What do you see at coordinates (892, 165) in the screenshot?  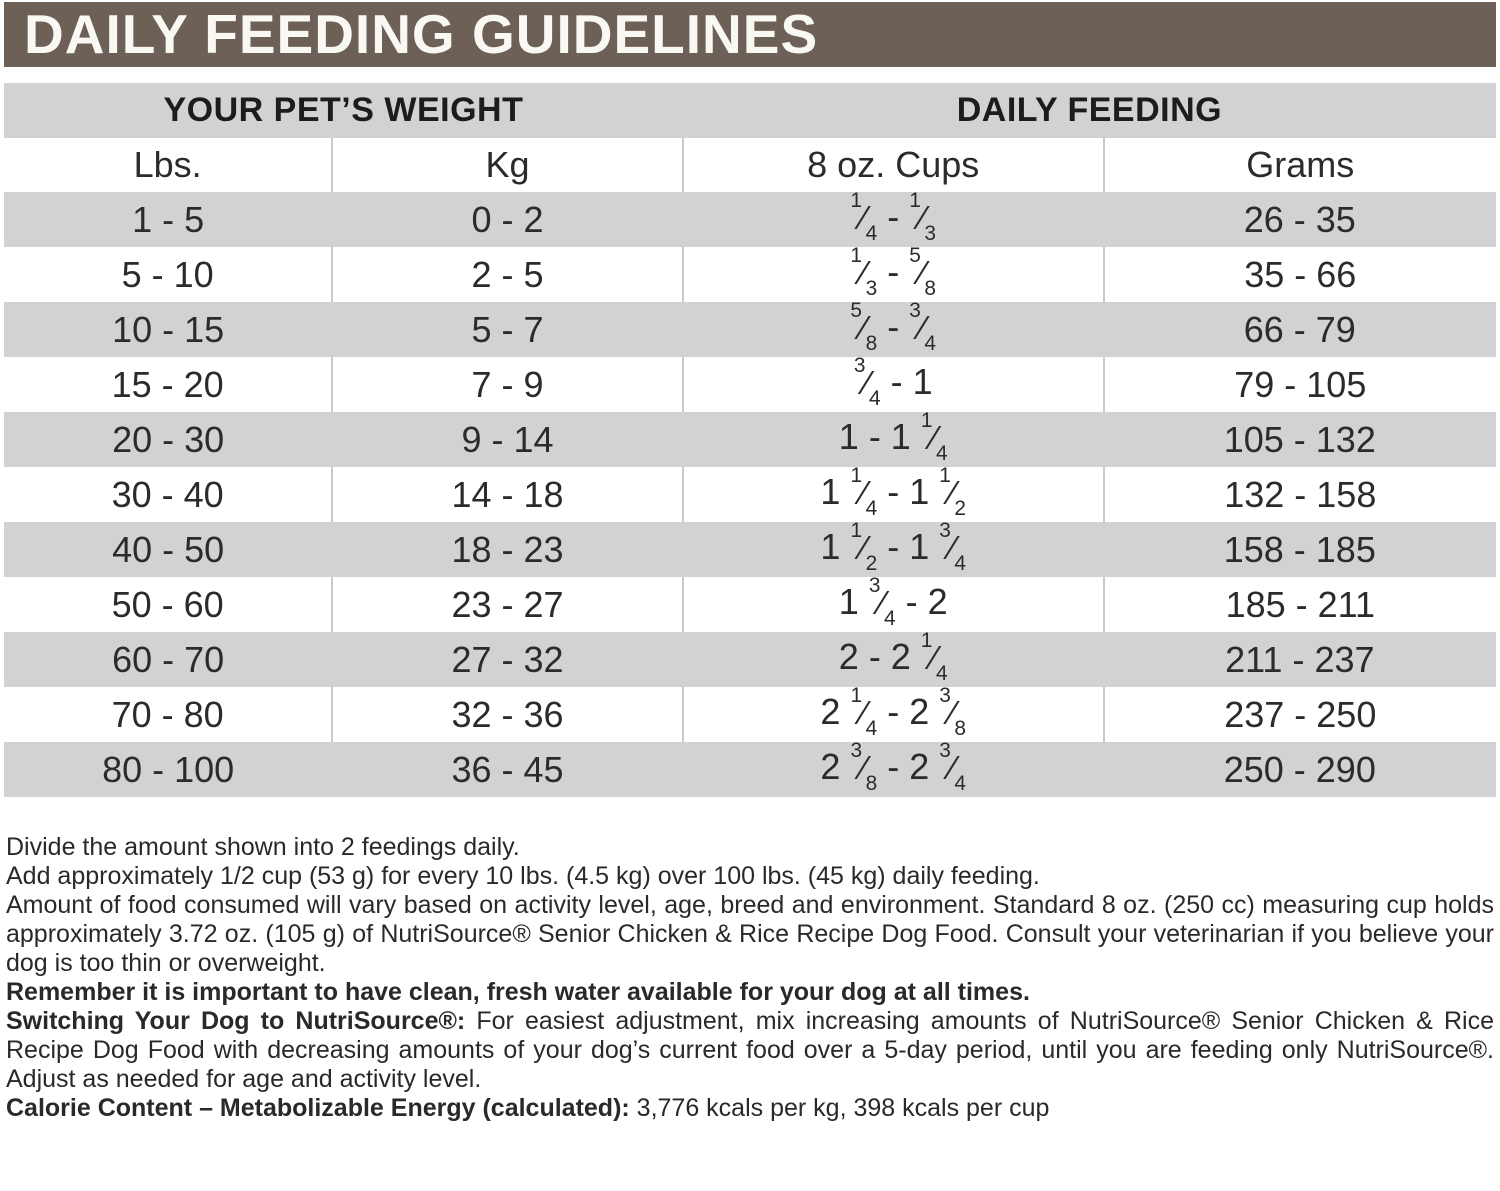 I see `column-header-cups: 8 oz. Cups` at bounding box center [892, 165].